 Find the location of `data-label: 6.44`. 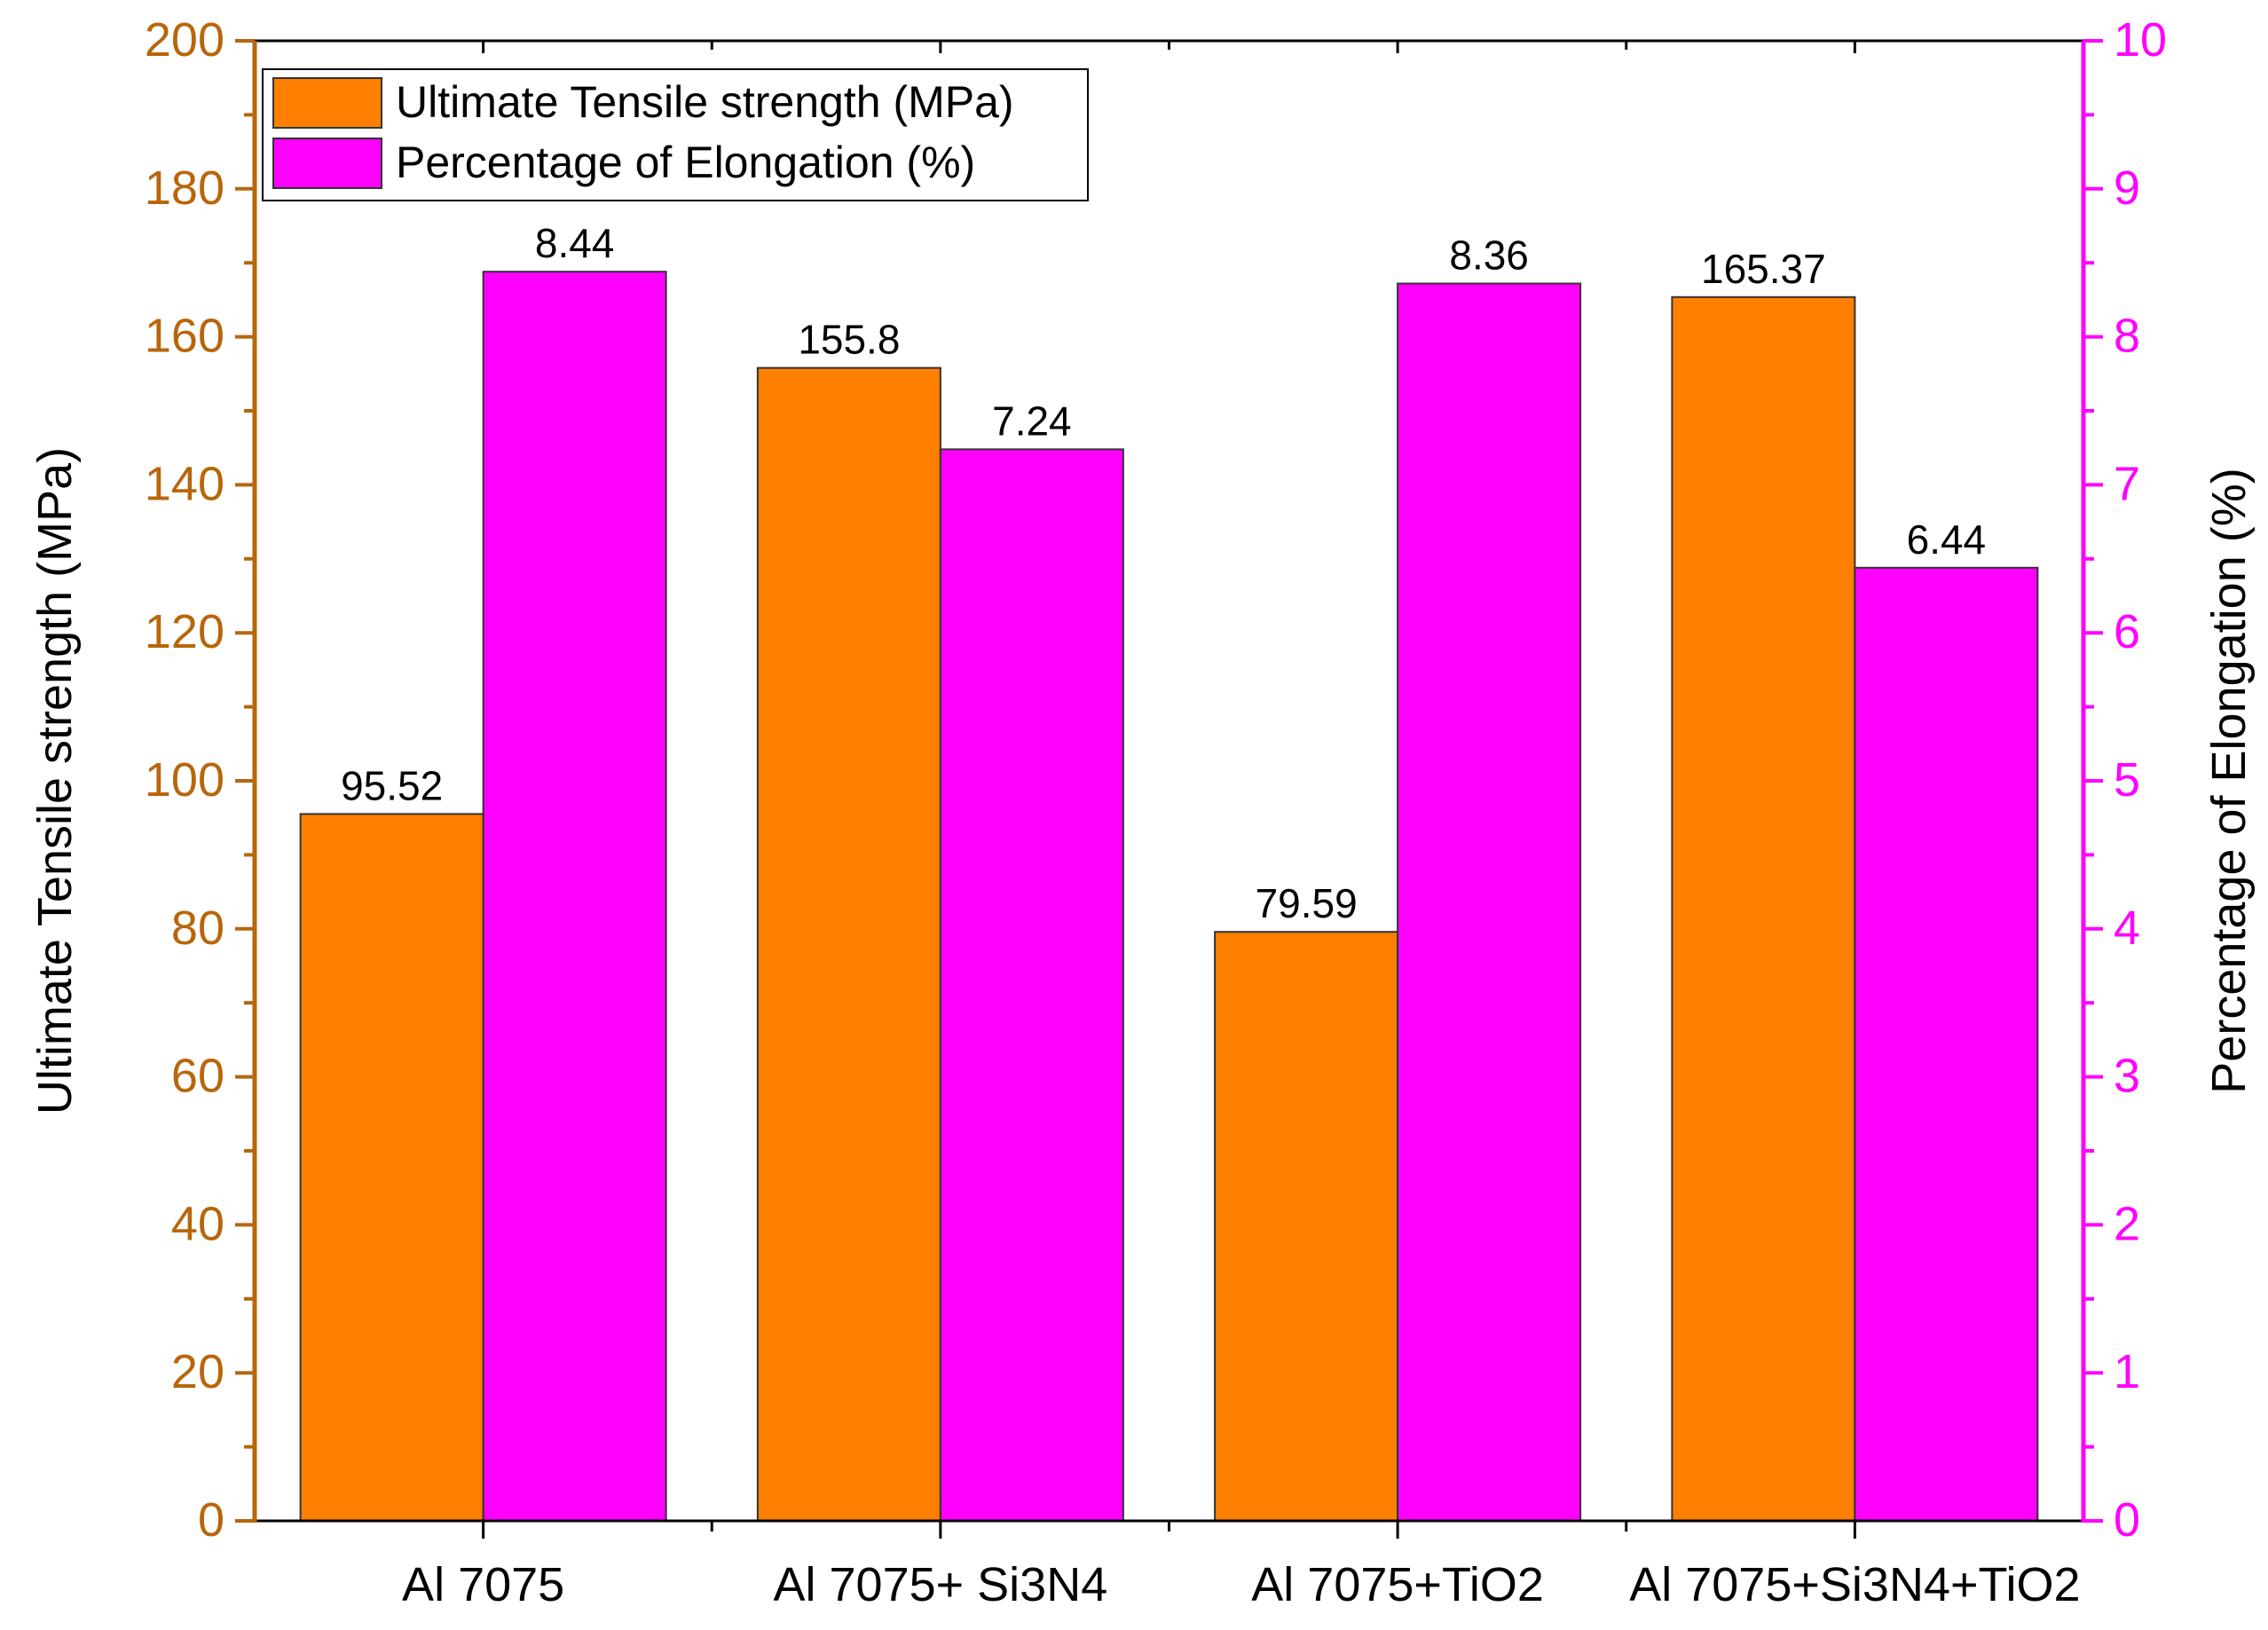

data-label: 6.44 is located at coordinates (1947, 539).